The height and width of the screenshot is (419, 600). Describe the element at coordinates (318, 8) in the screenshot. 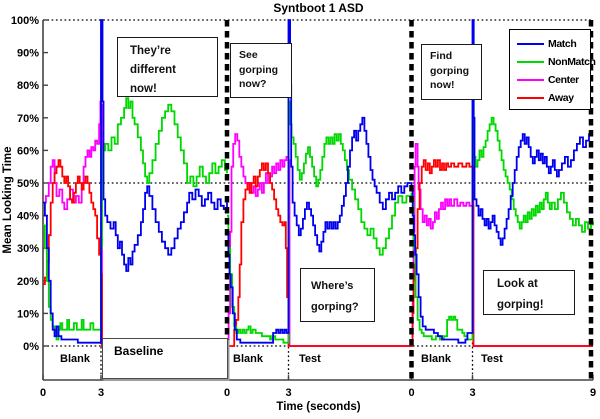

I see `chart-title: Syntboot 1 ASD` at that location.